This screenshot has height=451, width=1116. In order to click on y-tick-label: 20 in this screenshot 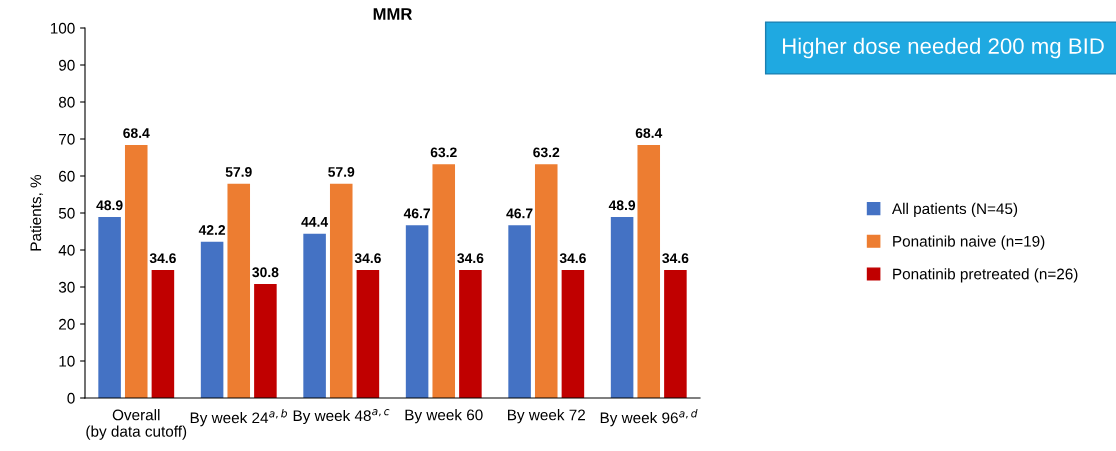, I will do `click(67, 324)`.